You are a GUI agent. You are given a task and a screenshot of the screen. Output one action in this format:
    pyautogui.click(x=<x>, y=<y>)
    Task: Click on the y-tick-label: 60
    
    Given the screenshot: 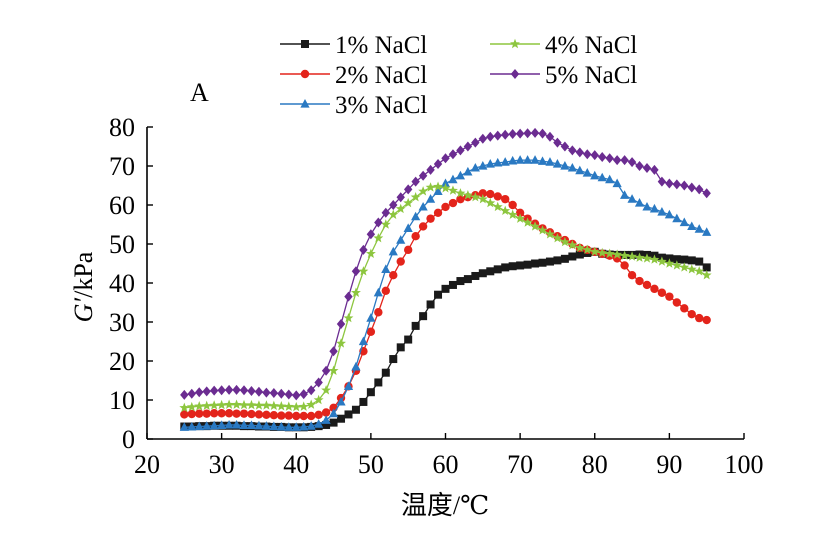 What is the action you would take?
    pyautogui.click(x=122, y=205)
    